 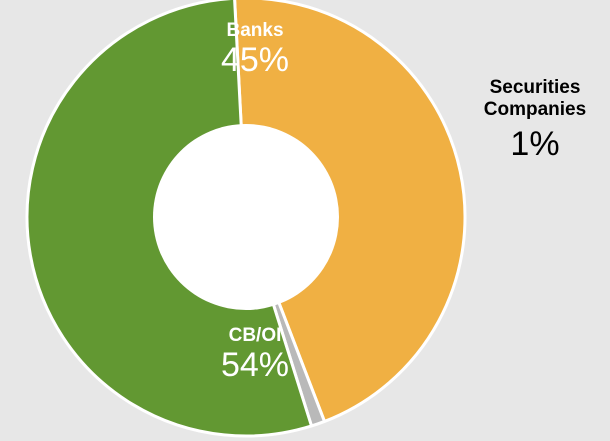 I want to click on slice-percent-banks: 45%, so click(x=255, y=60).